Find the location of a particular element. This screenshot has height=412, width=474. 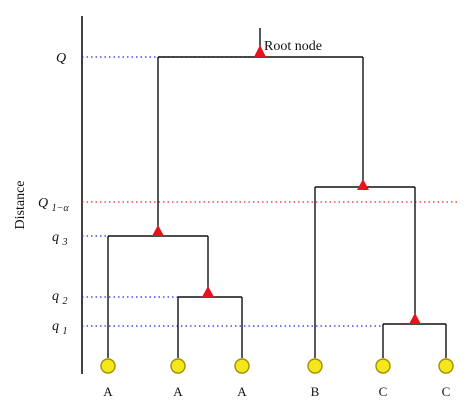

level-label-Q1-alpha-sub: 1−α is located at coordinates (61, 208).